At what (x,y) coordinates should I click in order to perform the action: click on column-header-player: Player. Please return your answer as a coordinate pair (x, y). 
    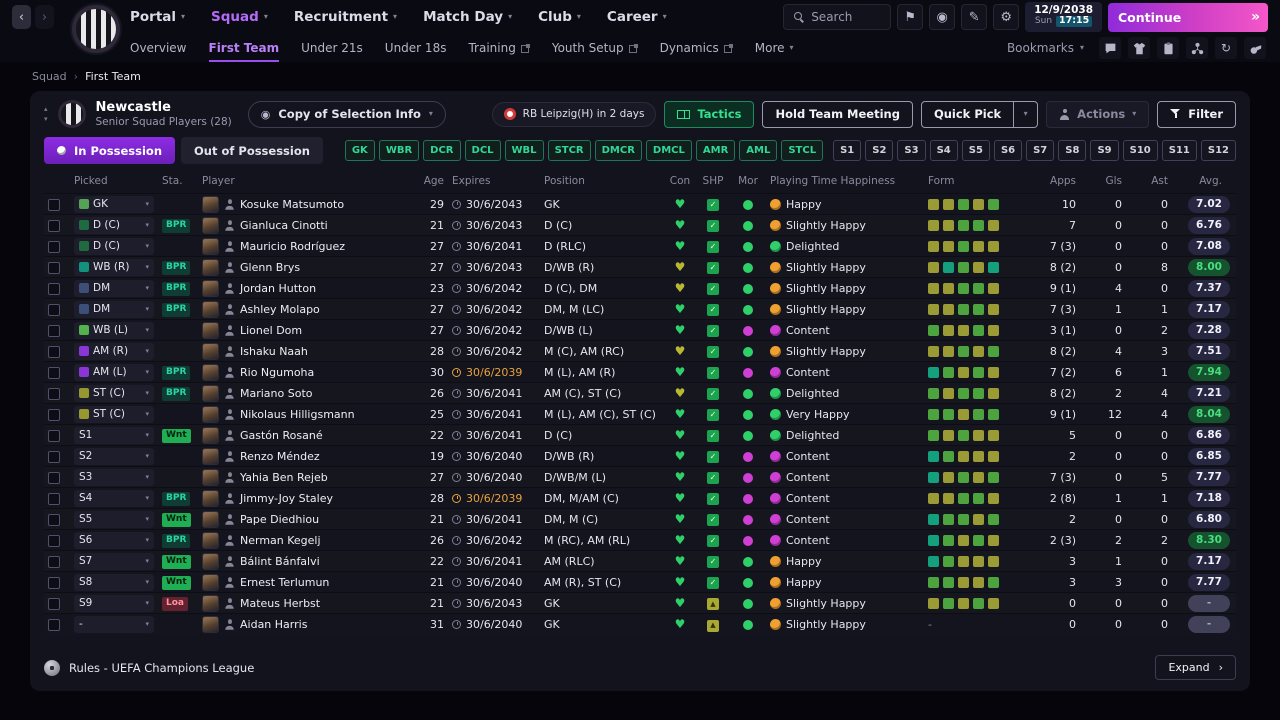
    Looking at the image, I should click on (218, 181).